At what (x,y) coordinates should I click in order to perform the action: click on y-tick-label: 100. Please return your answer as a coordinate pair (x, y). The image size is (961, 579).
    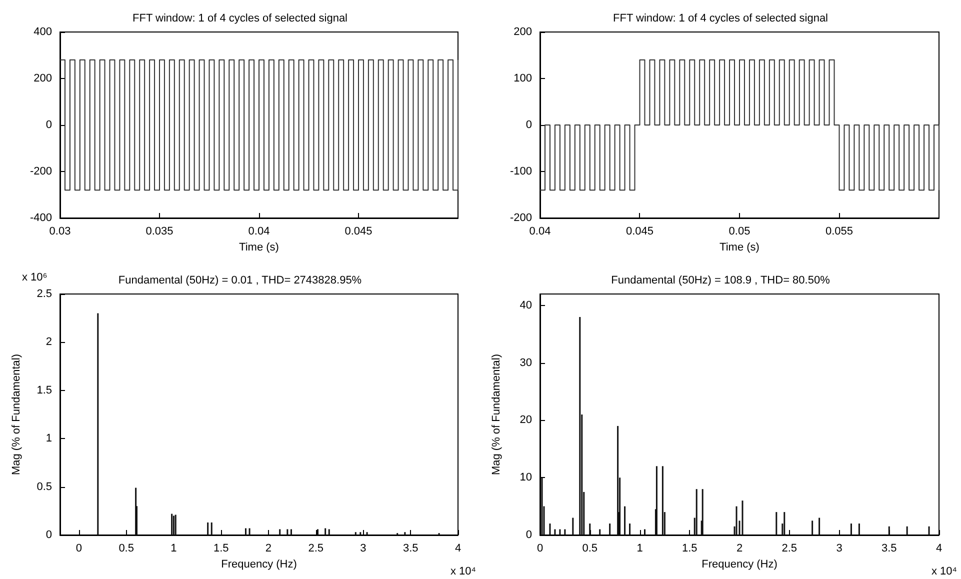
    Looking at the image, I should click on (523, 78).